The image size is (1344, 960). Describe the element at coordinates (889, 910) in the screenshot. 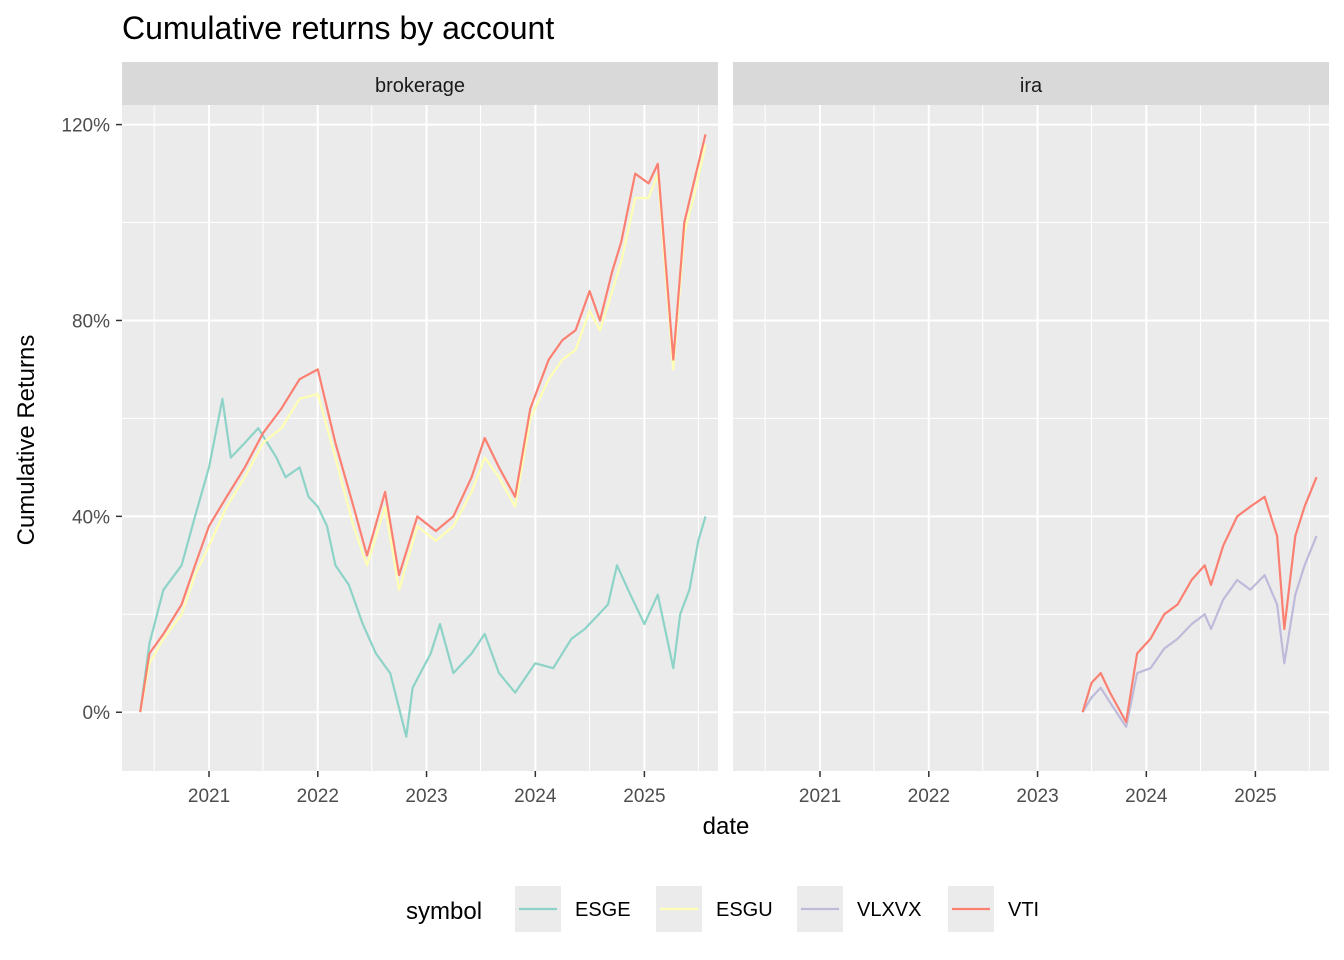

I see `legend-label-vlxvx: VLXVX` at that location.